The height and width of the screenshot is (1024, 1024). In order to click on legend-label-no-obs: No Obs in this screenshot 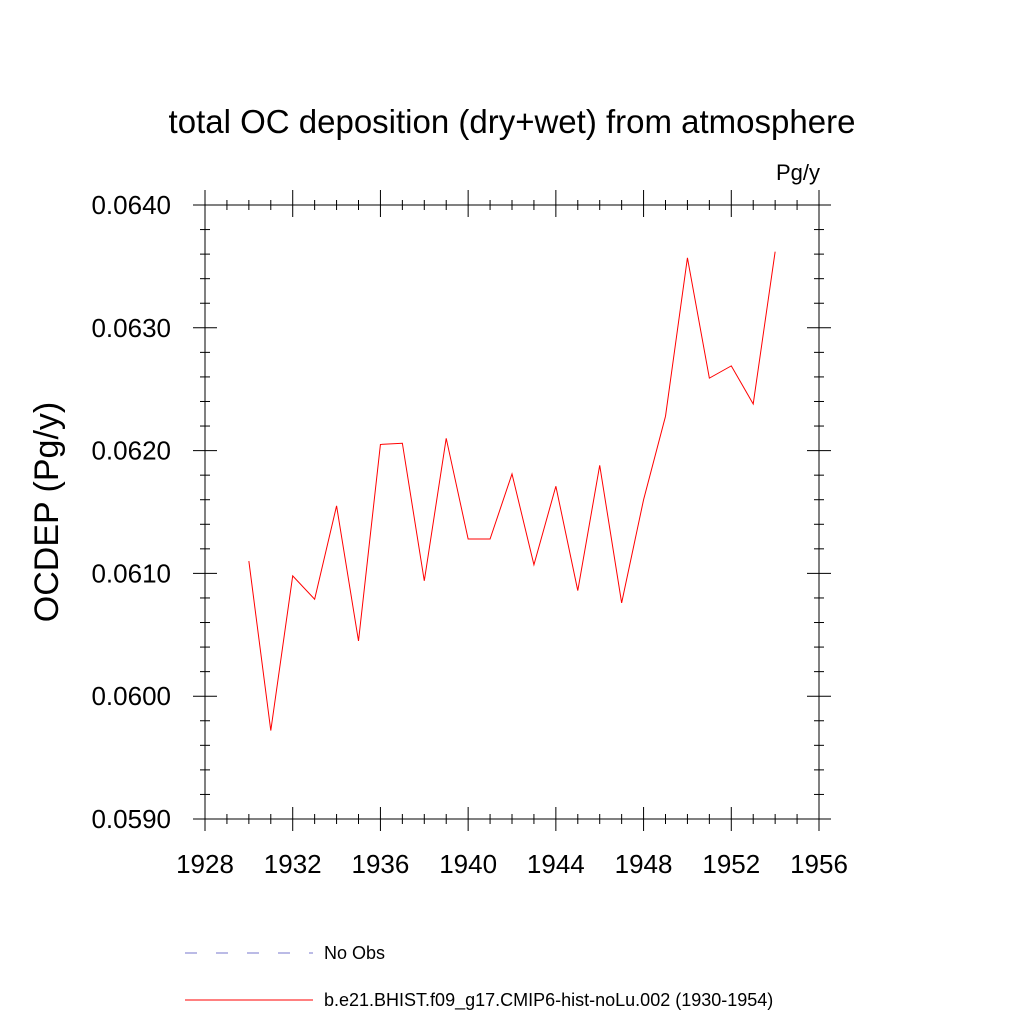, I will do `click(354, 953)`.